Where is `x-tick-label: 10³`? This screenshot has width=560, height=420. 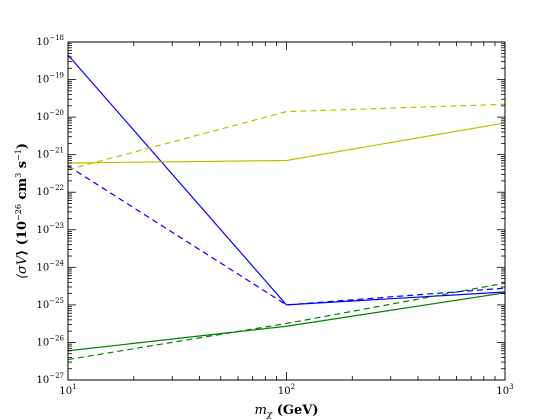
x-tick-label: 10³ is located at coordinates (504, 390).